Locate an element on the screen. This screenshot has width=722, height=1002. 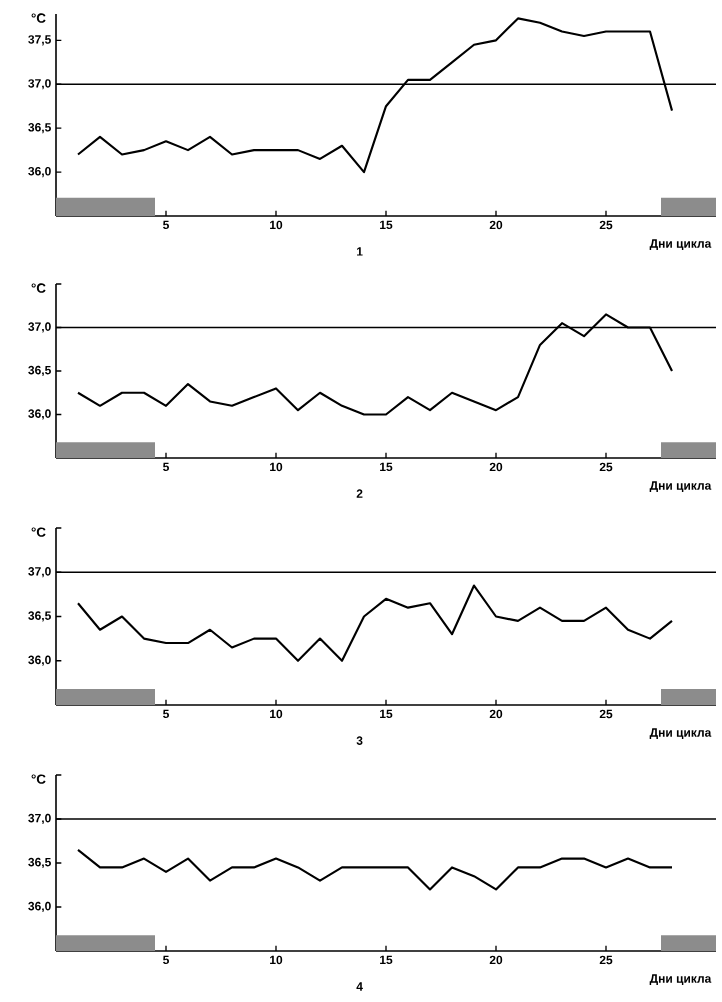
text: 2 is located at coordinates (359, 493).